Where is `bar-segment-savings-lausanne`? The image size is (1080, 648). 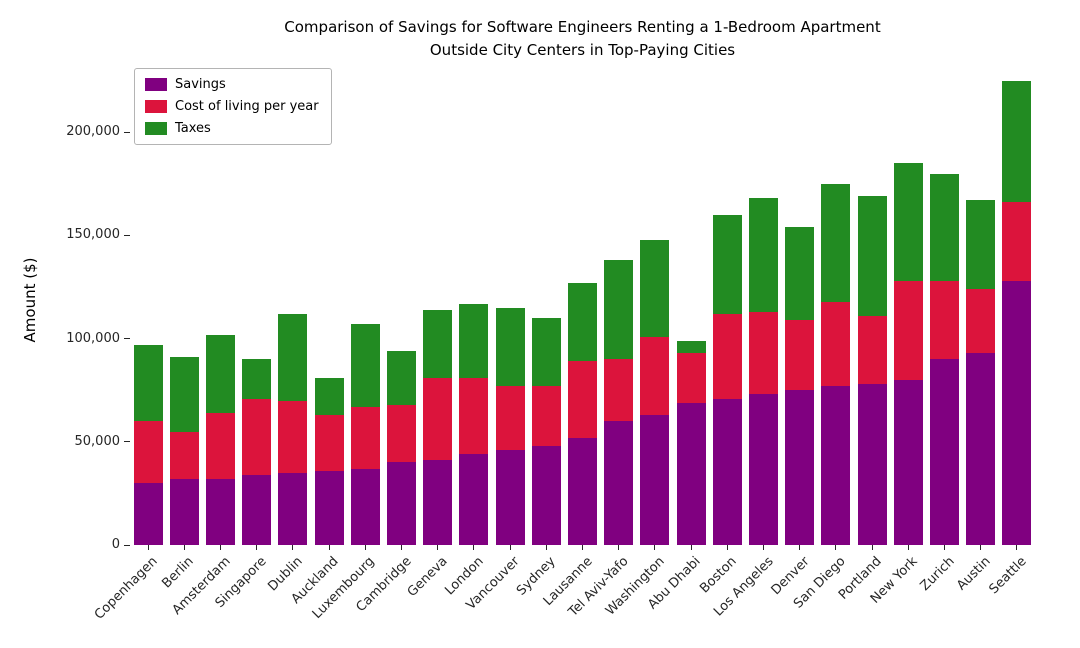
bar-segment-savings-lausanne is located at coordinates (582, 491).